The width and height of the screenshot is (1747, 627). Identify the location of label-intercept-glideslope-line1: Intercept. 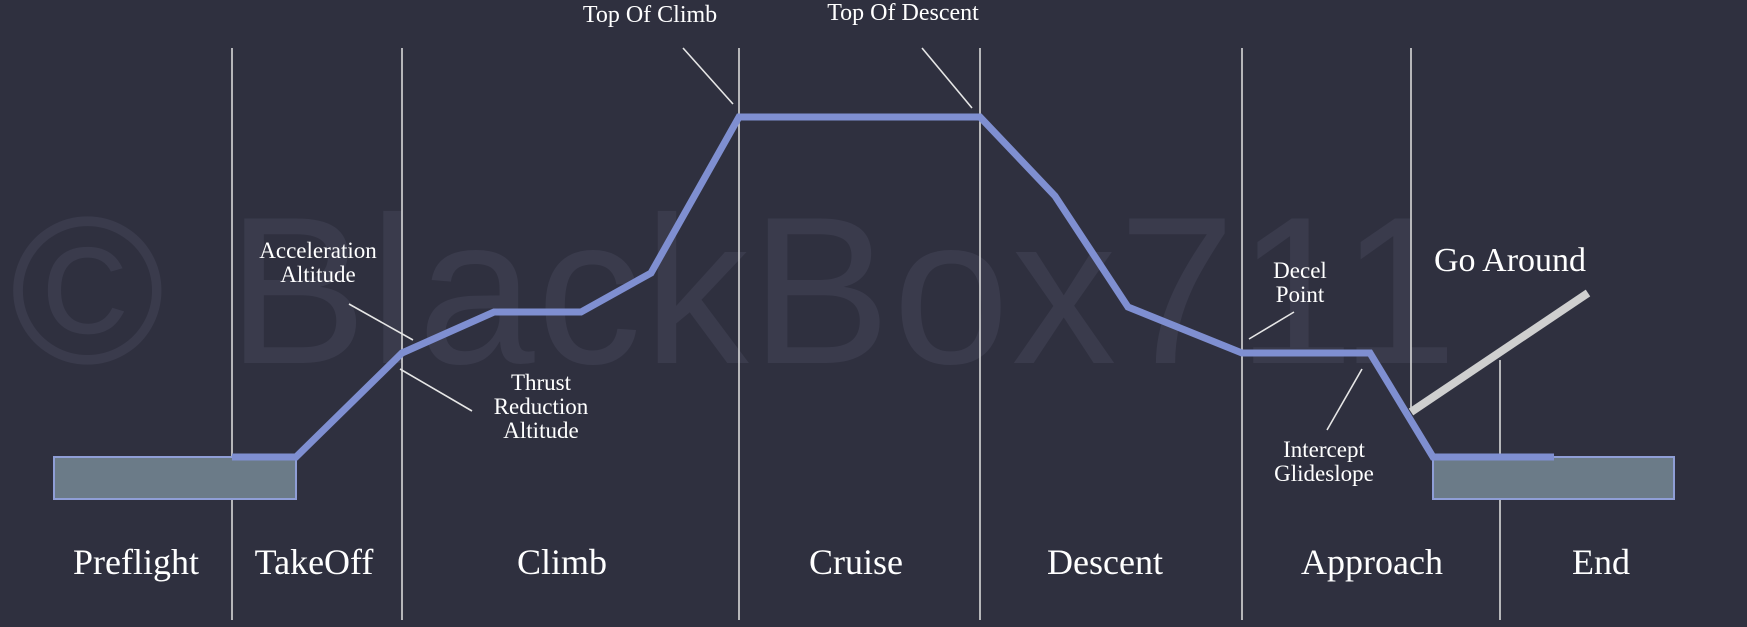
(1324, 449).